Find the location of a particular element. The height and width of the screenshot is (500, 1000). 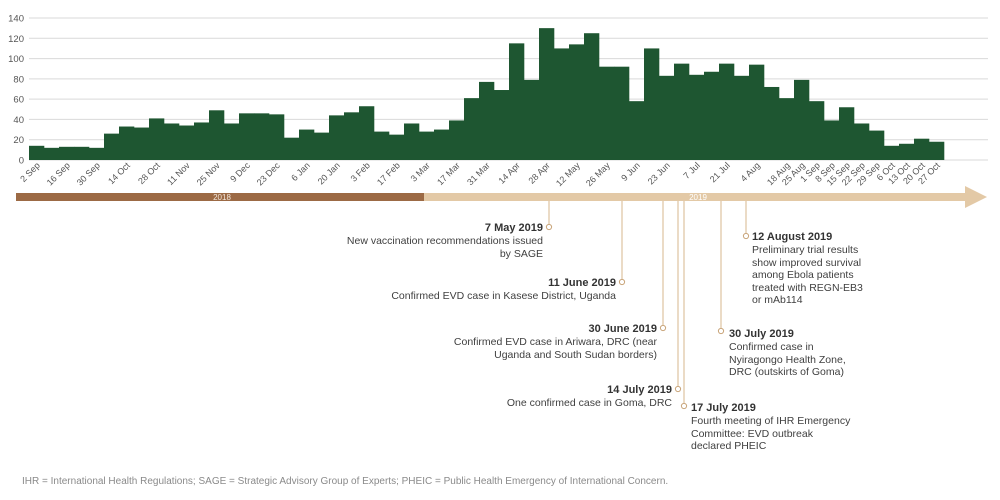

x-tick-label: 31 Mar is located at coordinates (478, 173).